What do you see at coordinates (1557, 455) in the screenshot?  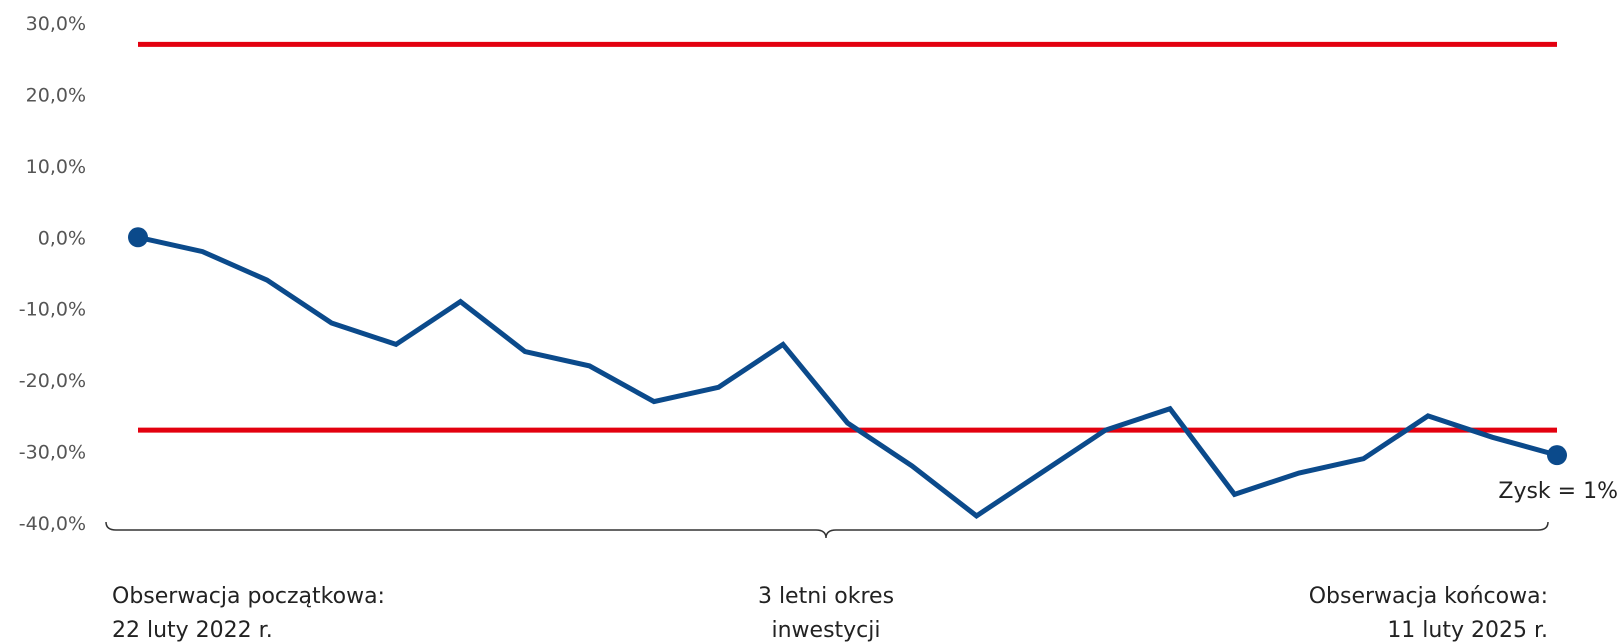 I see `end-point` at bounding box center [1557, 455].